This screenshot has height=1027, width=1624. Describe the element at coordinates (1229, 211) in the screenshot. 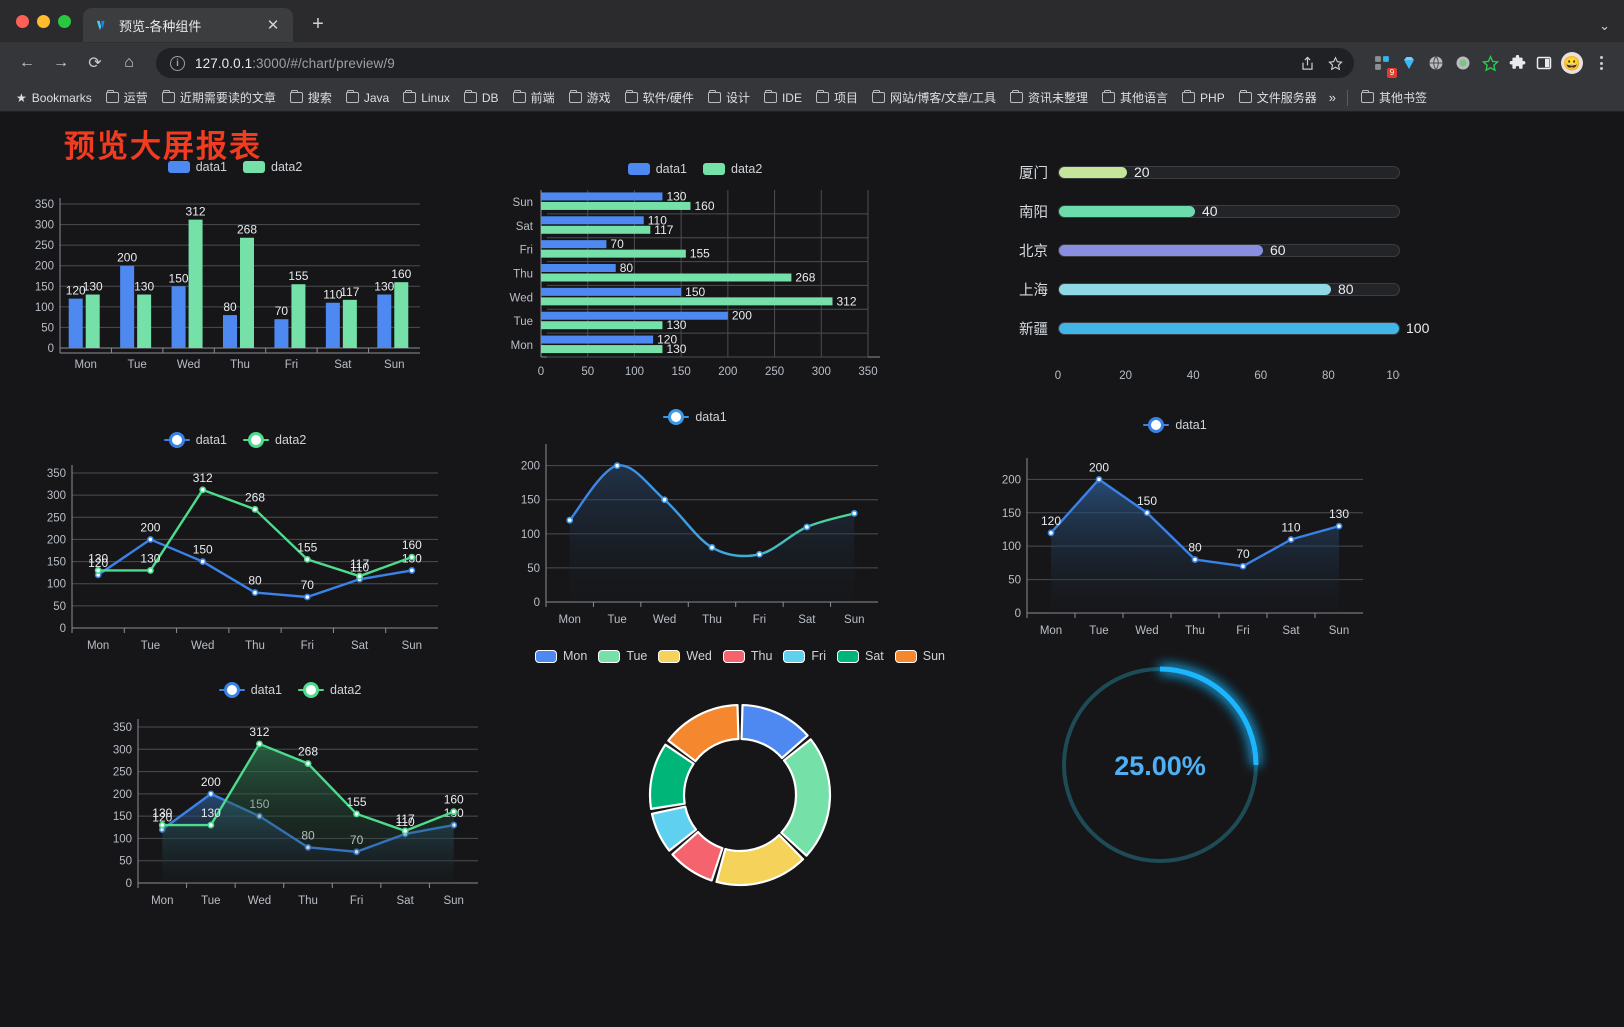

I see `progress-track: 40` at that location.